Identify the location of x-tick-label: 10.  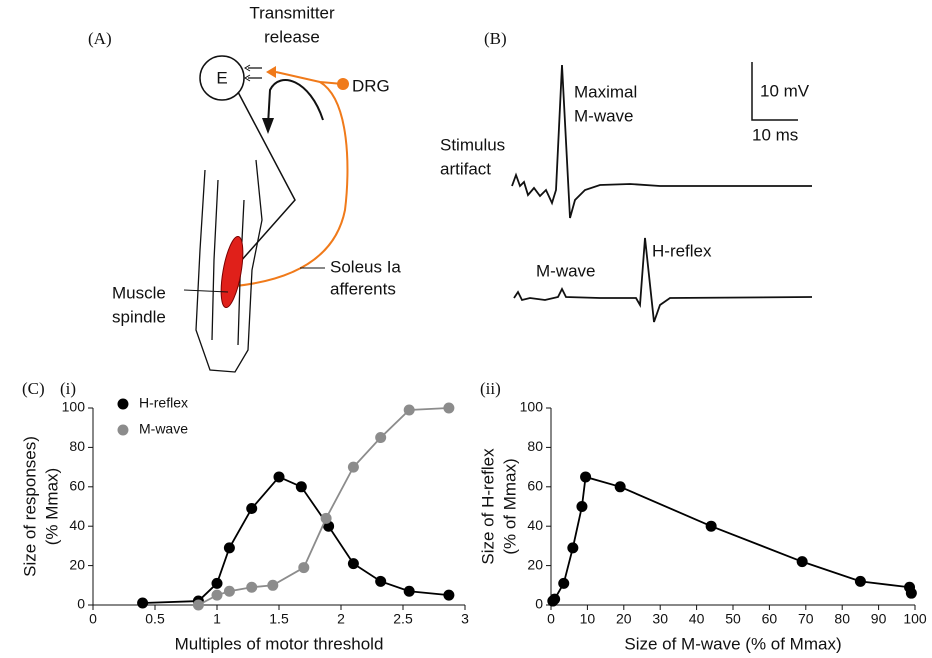
(588, 619).